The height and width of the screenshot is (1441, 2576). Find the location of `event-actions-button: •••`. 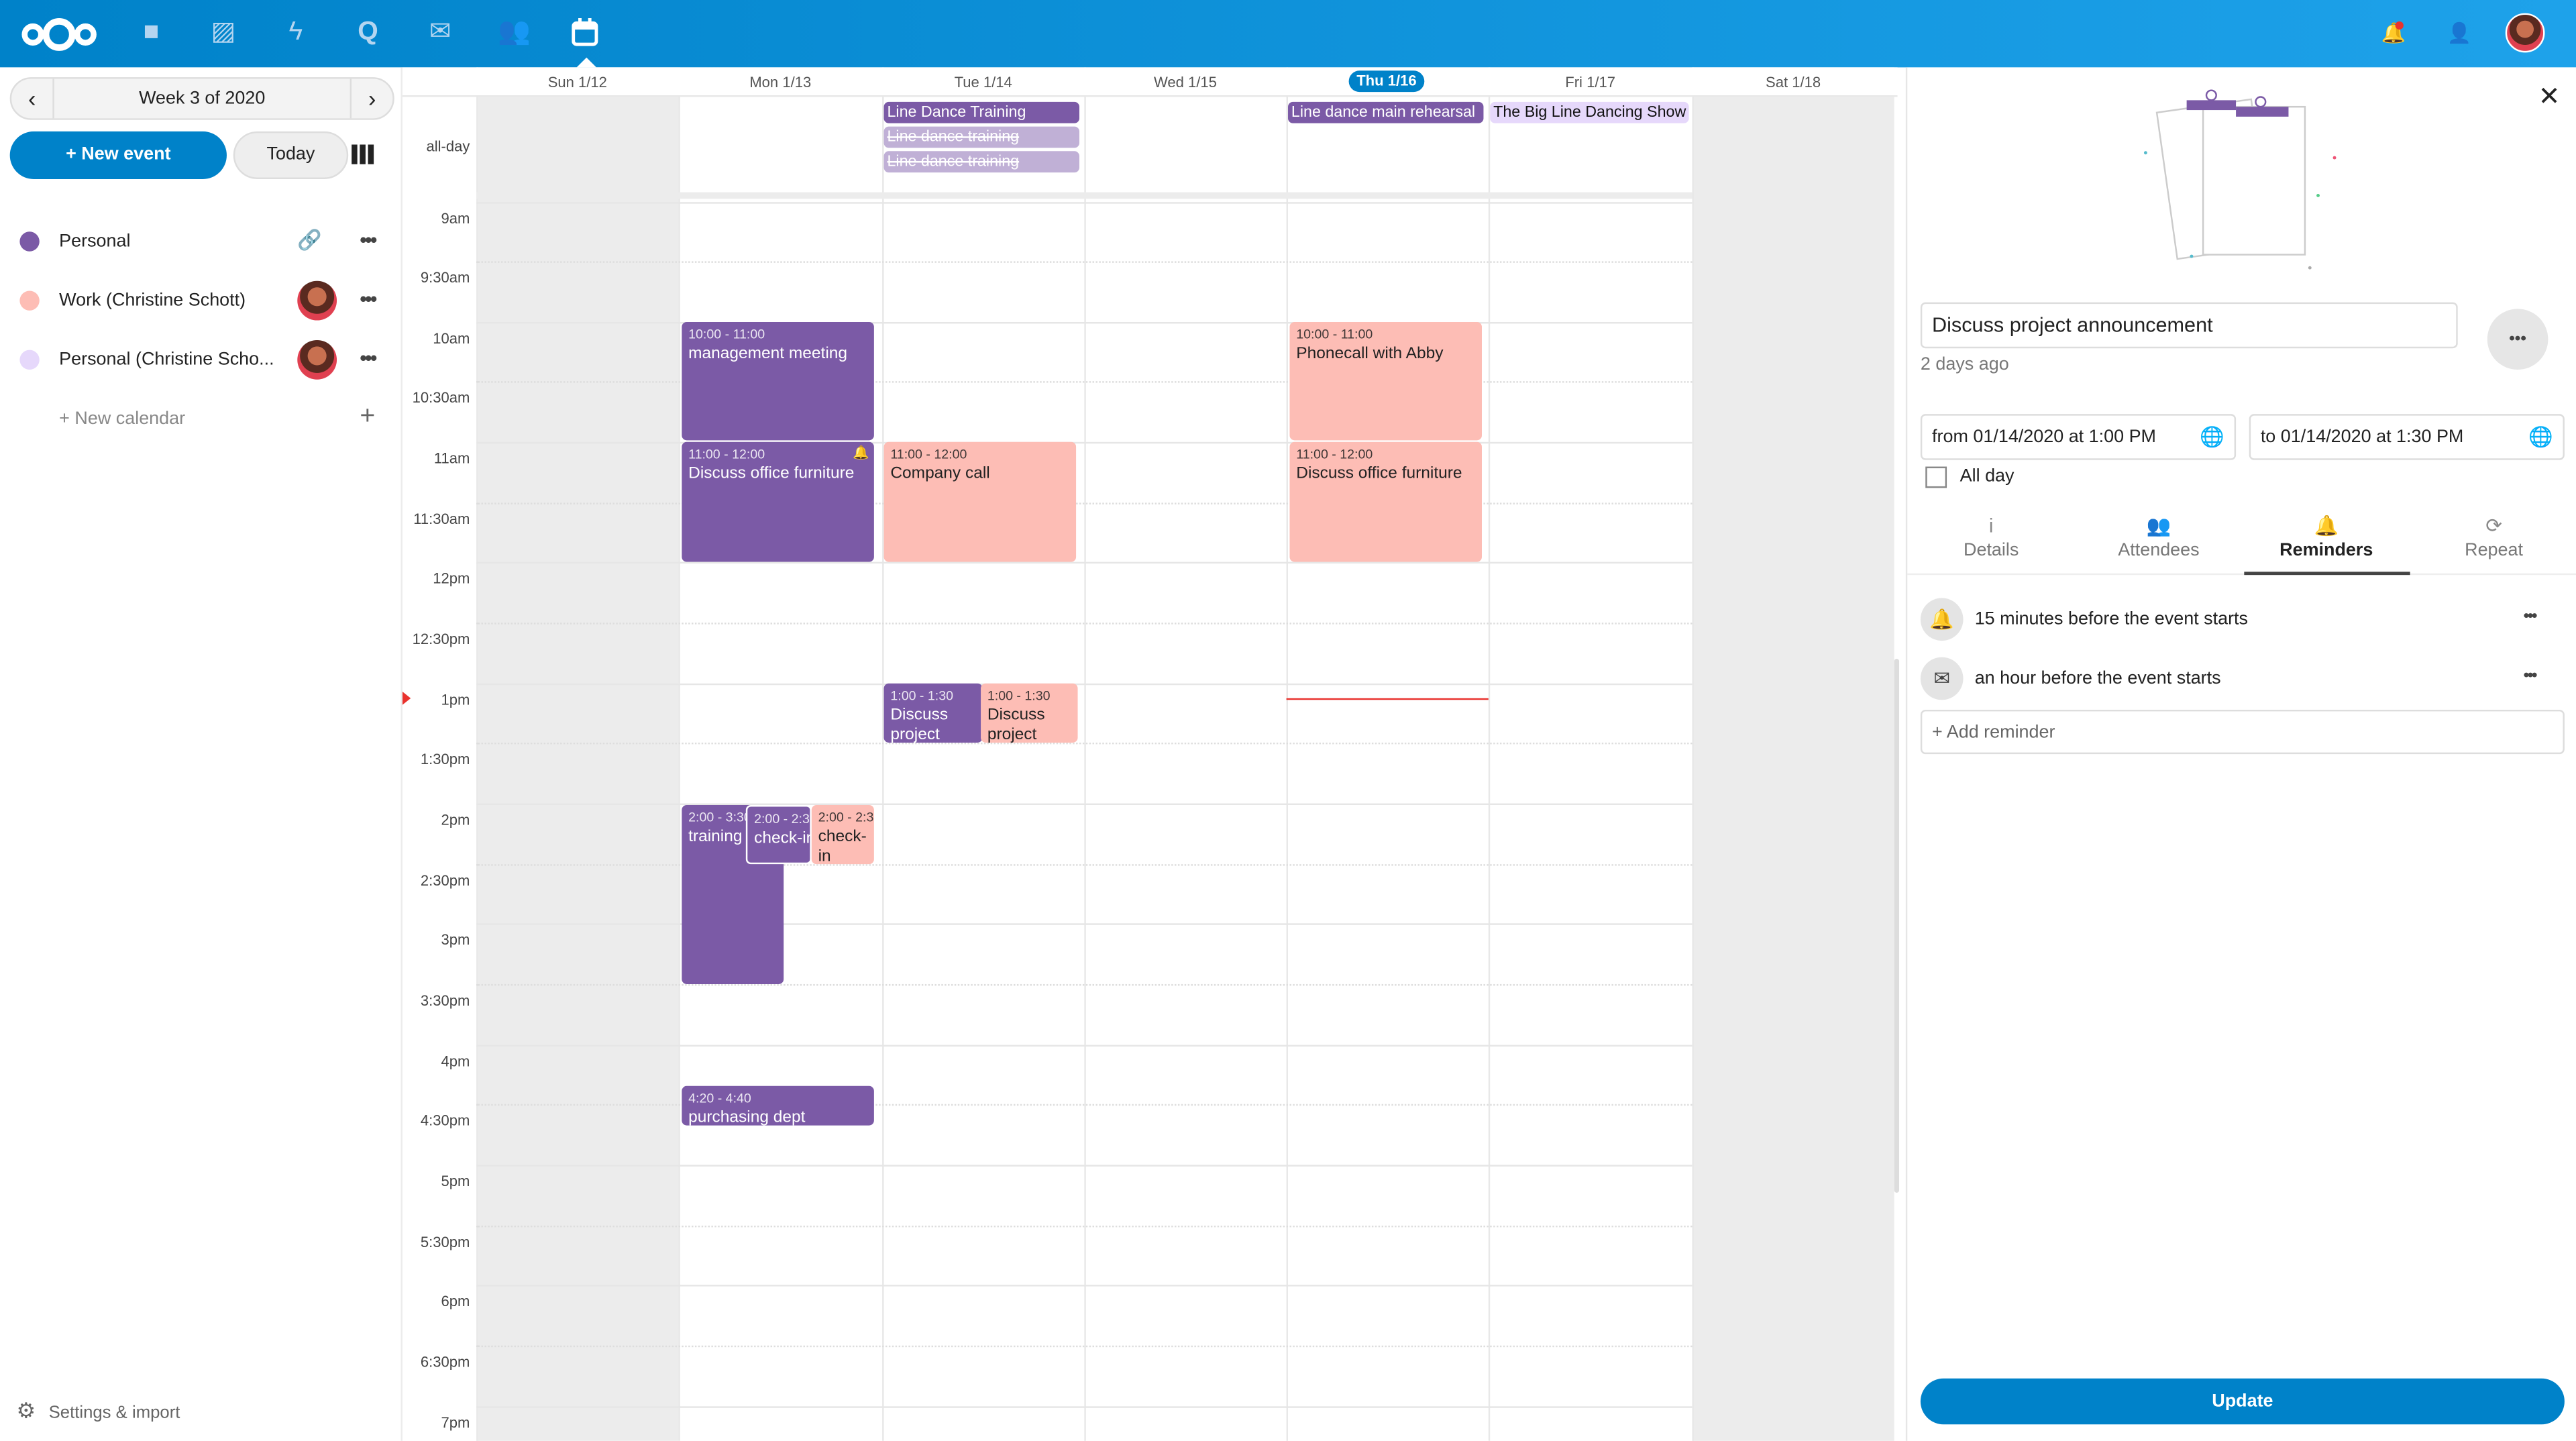

event-actions-button: ••• is located at coordinates (2517, 339).